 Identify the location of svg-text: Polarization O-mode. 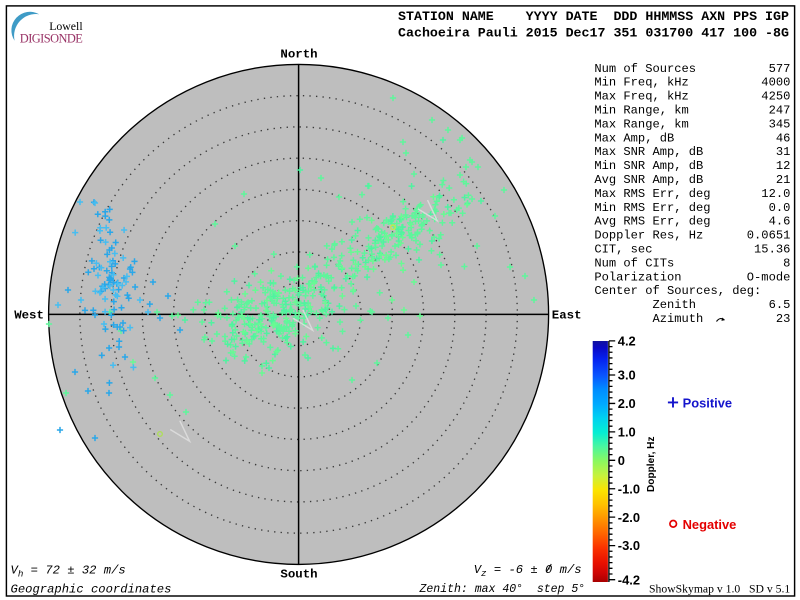
(692, 277).